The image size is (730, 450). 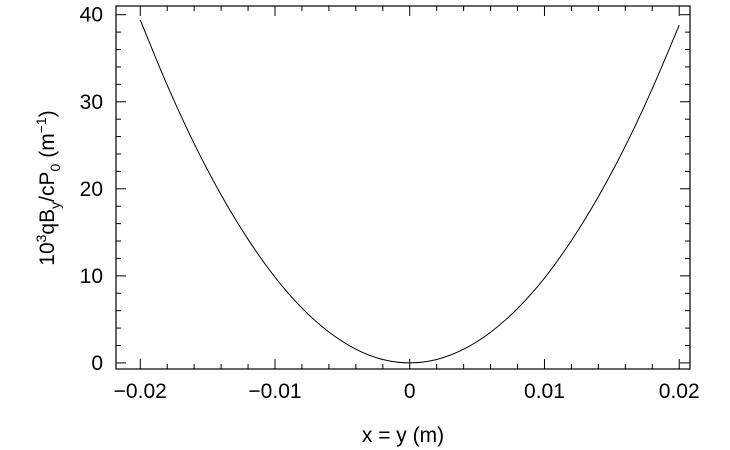 I want to click on y-axis-title: 103qBy/cP0(m−1), so click(x=48, y=187).